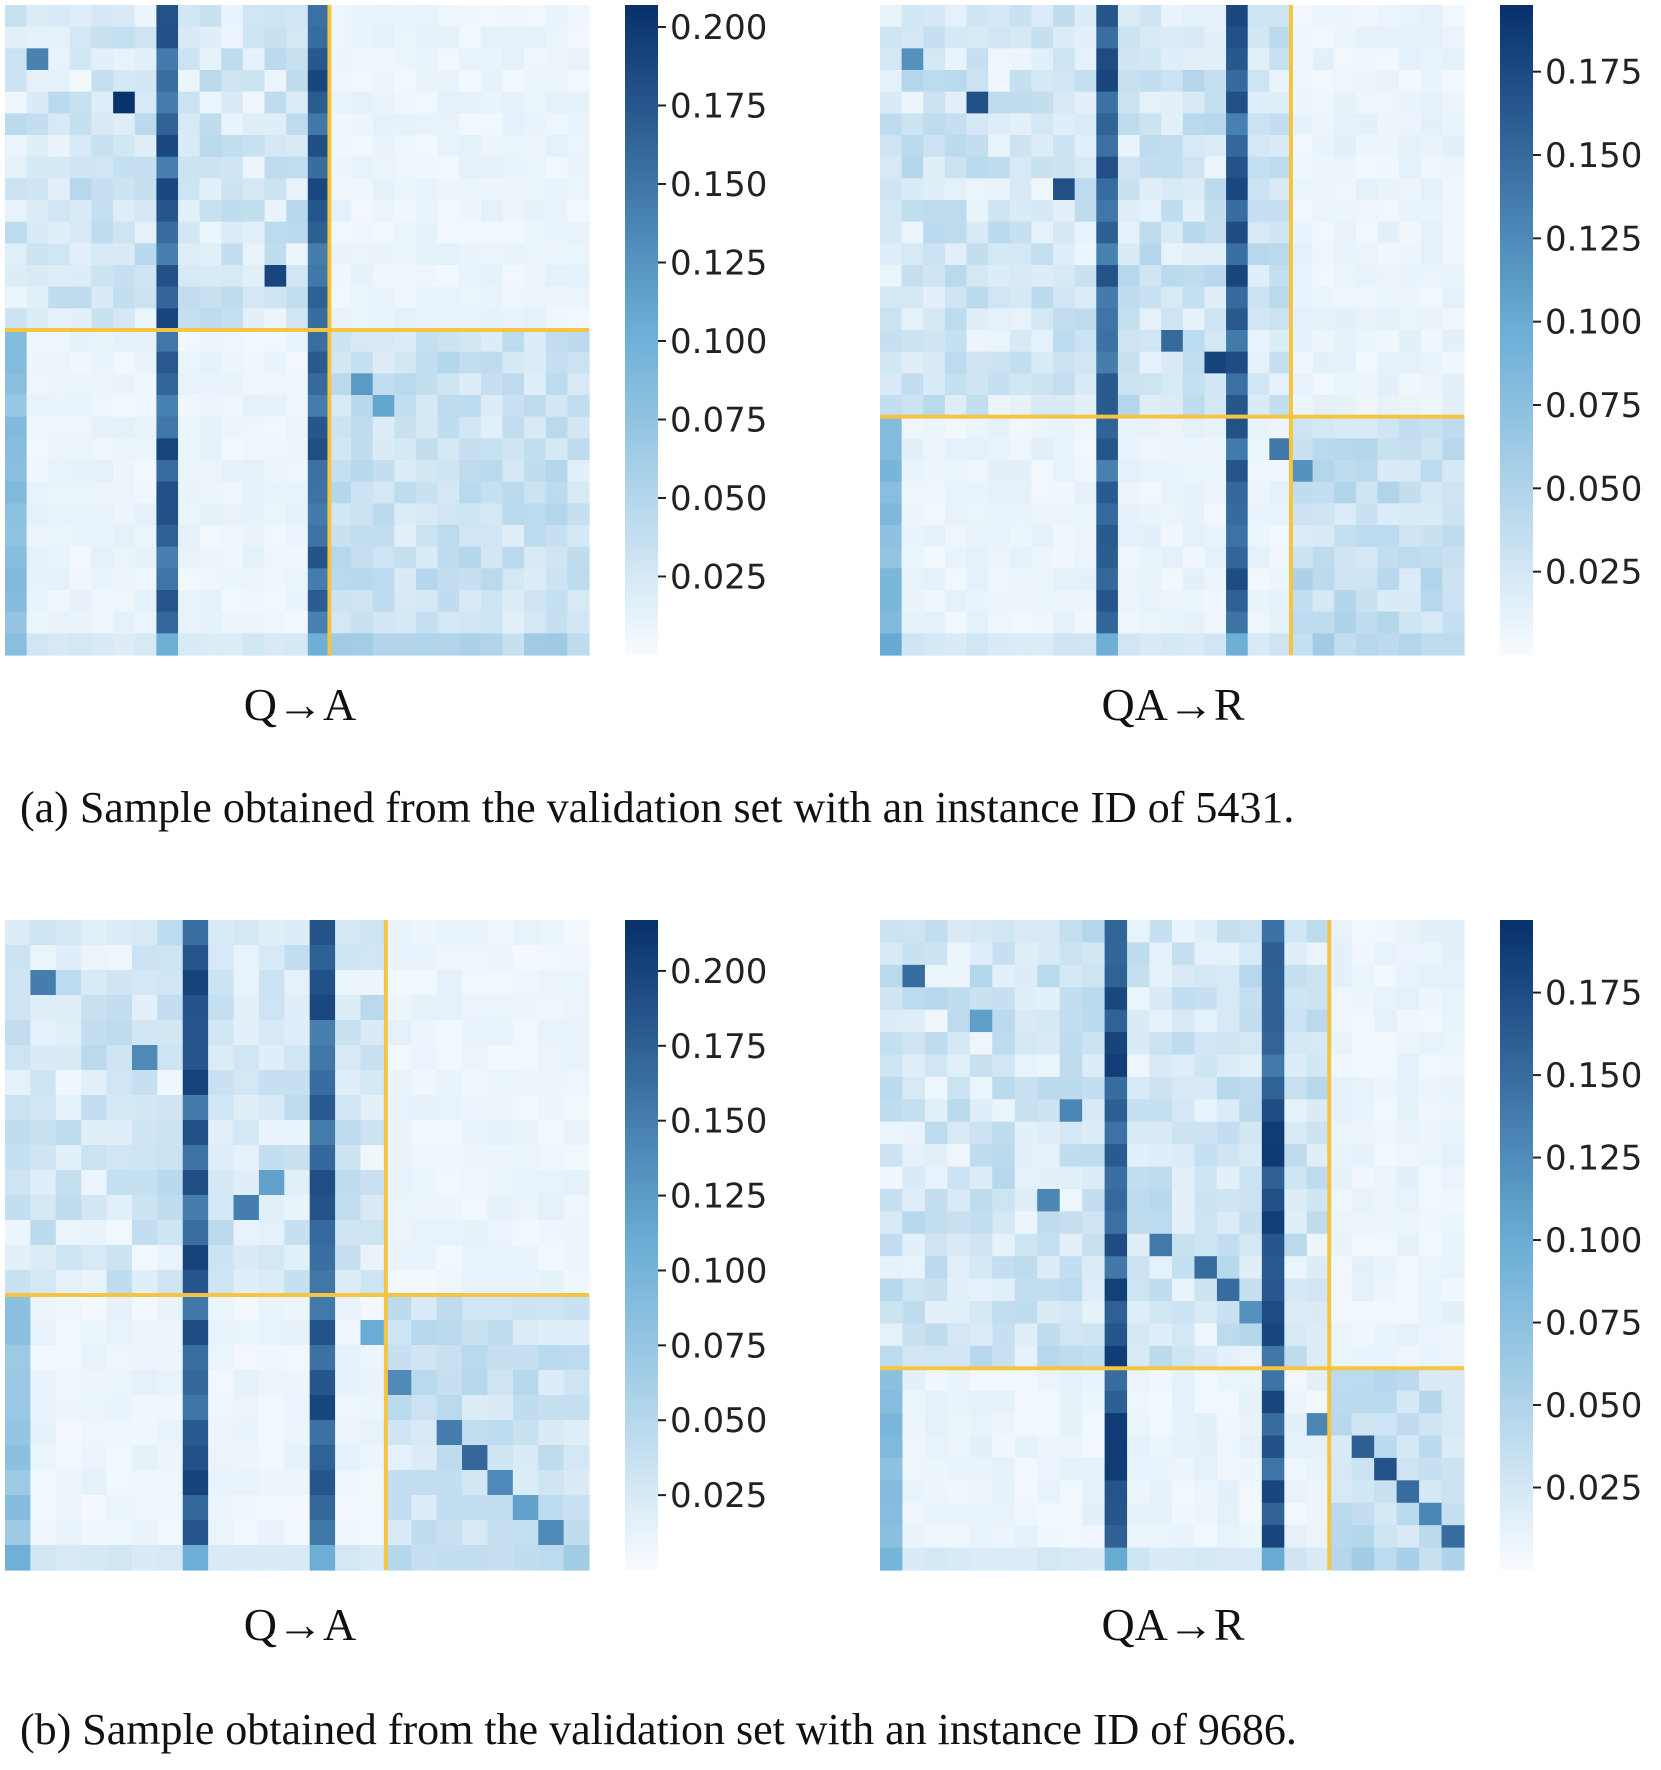 The image size is (1661, 1770). Describe the element at coordinates (641, 1245) in the screenshot. I see `colorbar` at that location.